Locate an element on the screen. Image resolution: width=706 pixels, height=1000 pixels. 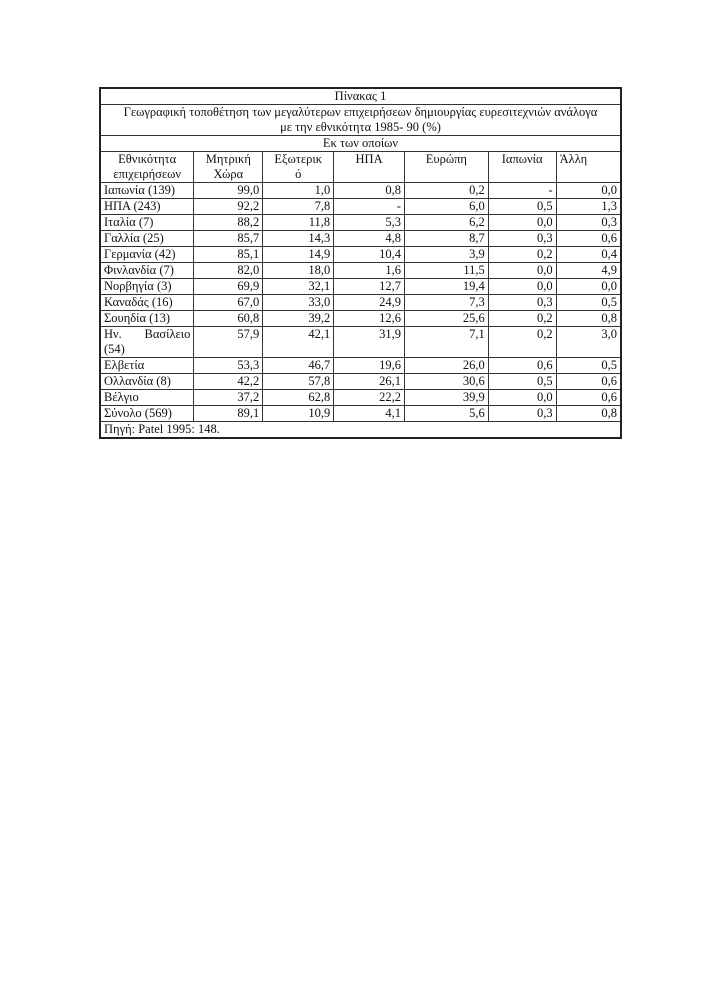
group-header: Εκ των οποίων is located at coordinates (360, 143).